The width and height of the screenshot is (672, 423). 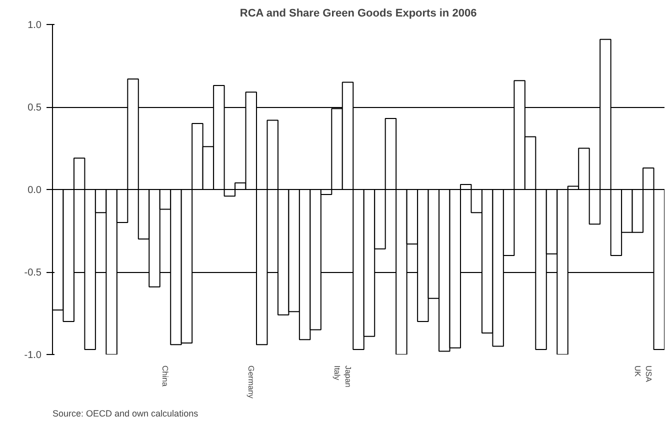 What do you see at coordinates (165, 376) in the screenshot?
I see `x-tick-label: China` at bounding box center [165, 376].